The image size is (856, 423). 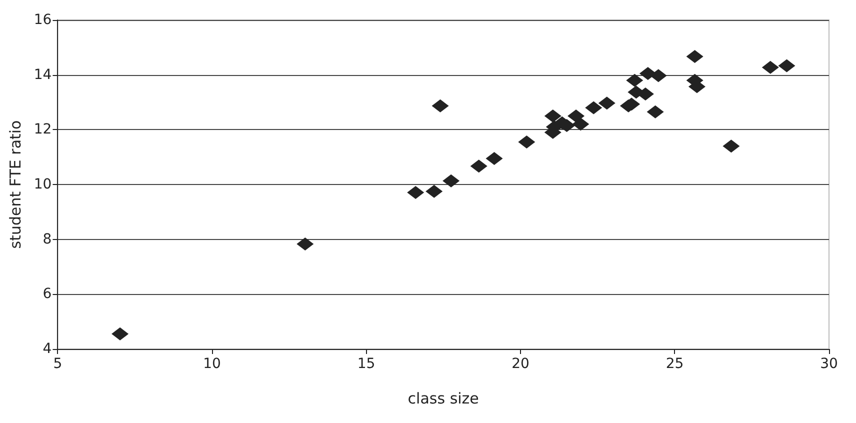 I want to click on y-tick-label: 14, so click(x=43, y=74).